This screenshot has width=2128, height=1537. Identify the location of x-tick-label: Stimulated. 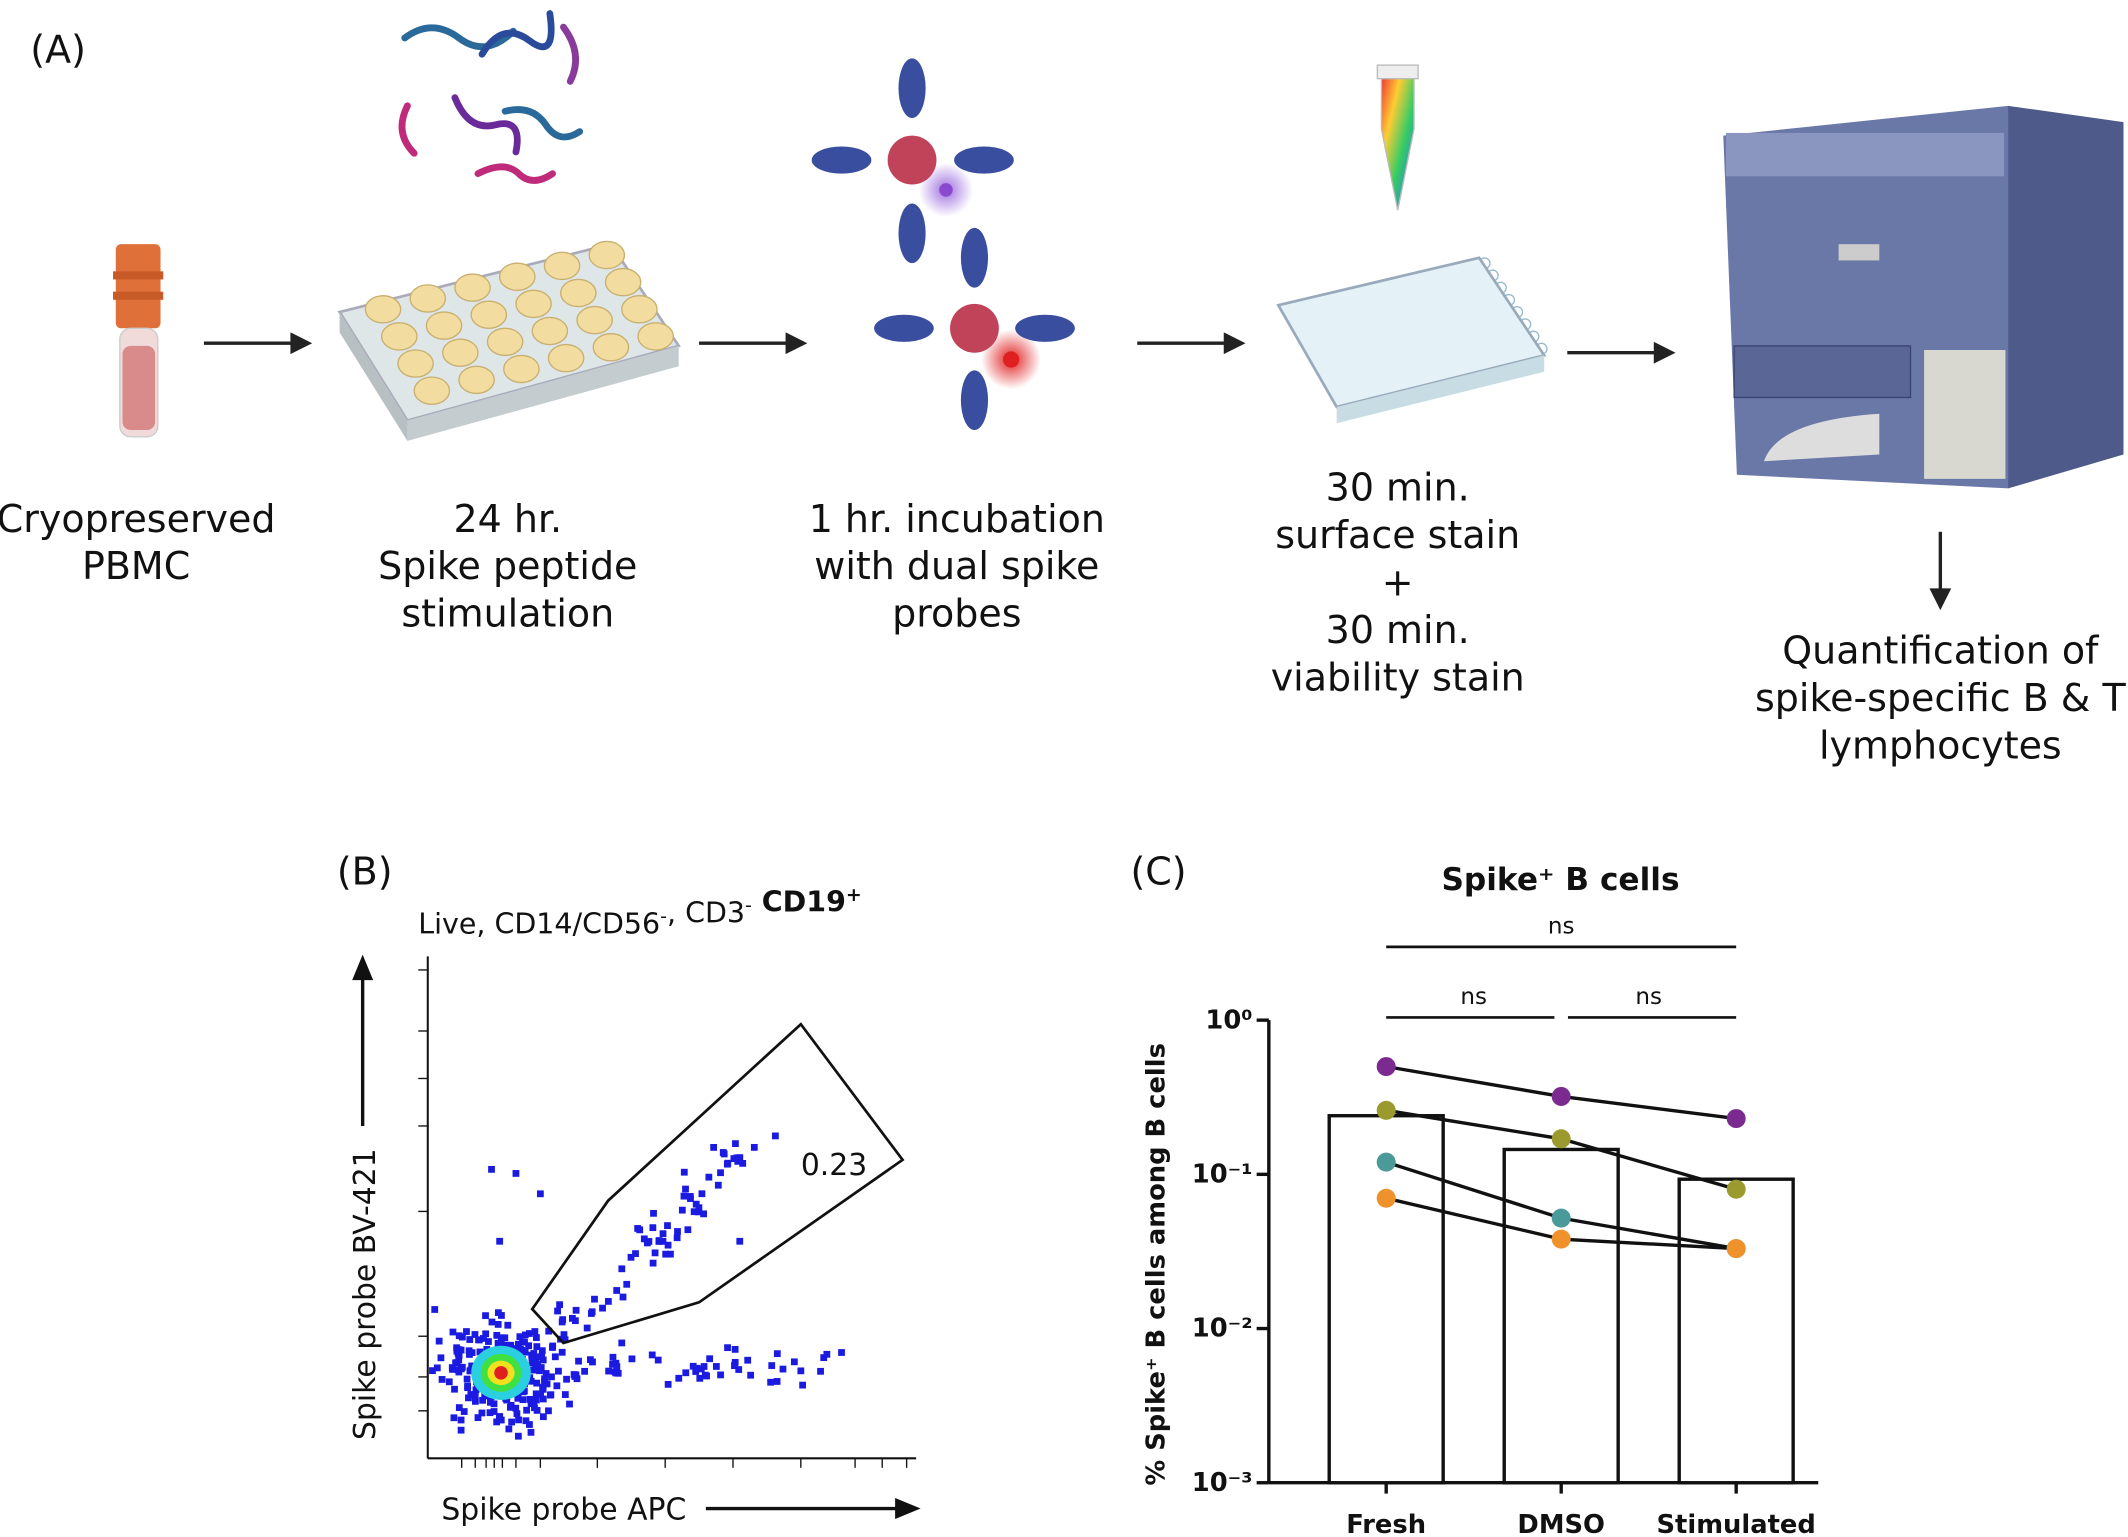
(1736, 1523).